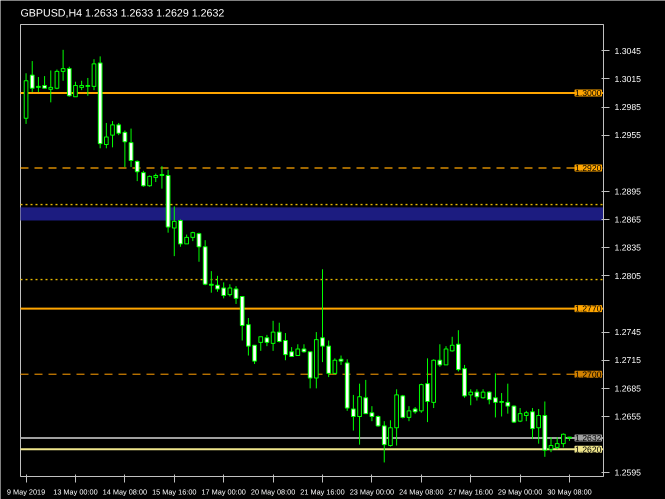 The image size is (665, 499). I want to click on y-tick-label: 1.2955, so click(628, 135).